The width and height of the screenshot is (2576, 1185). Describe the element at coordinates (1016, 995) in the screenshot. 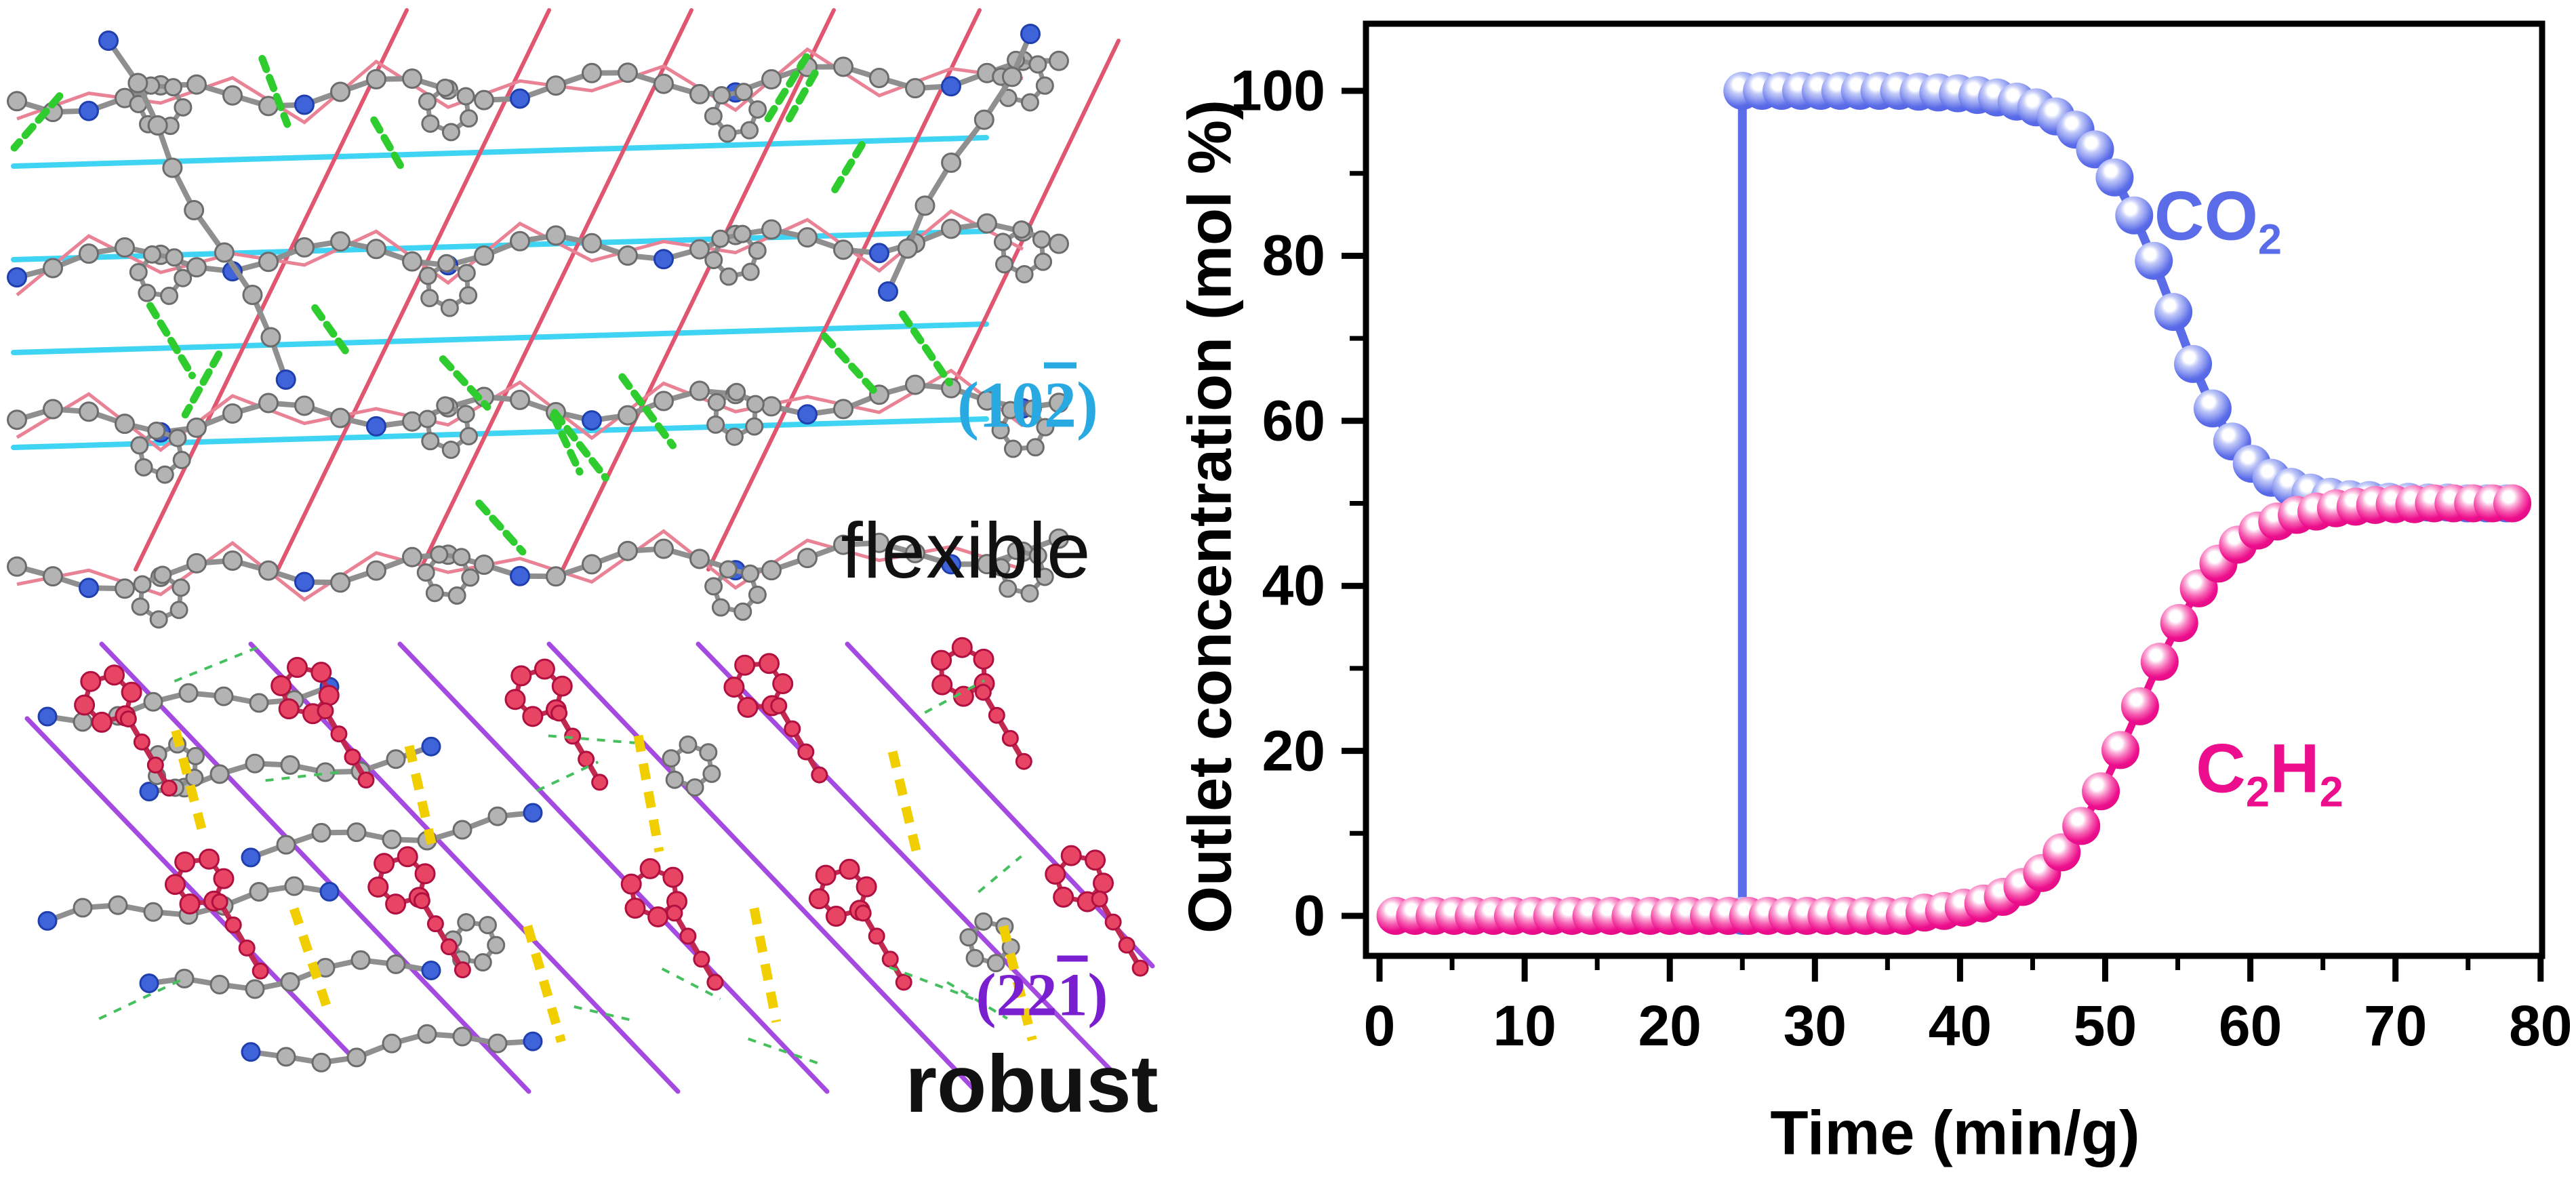

I see `miller-pre: (22` at that location.